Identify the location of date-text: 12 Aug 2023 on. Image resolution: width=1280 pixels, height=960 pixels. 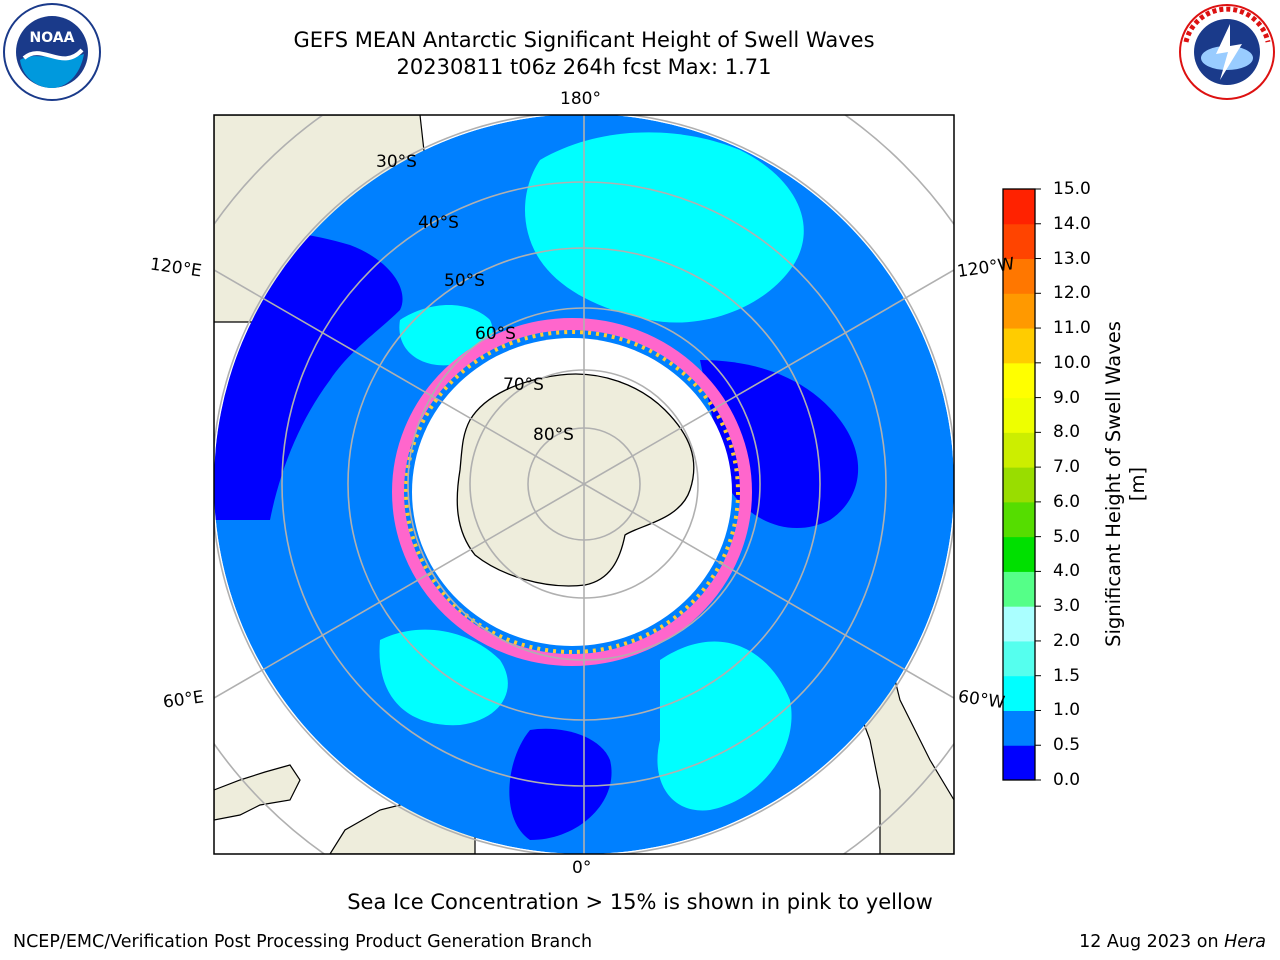
(1149, 942).